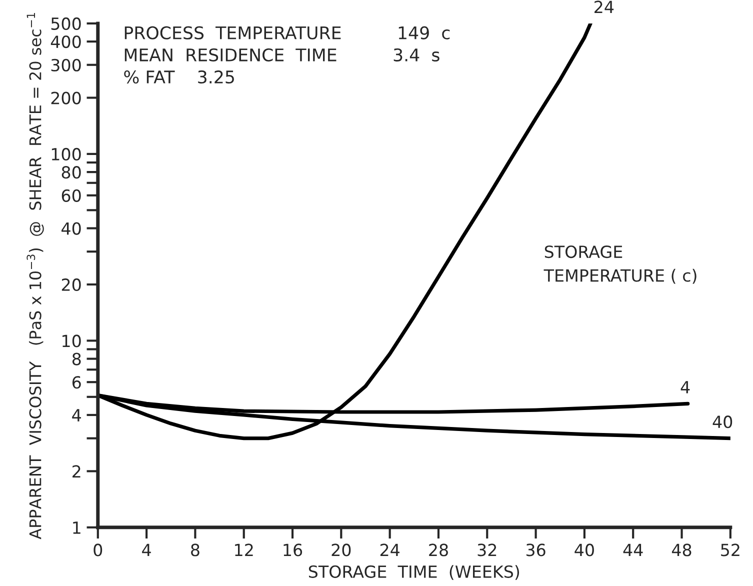  What do you see at coordinates (293, 550) in the screenshot?
I see `x-tick-label: 16` at bounding box center [293, 550].